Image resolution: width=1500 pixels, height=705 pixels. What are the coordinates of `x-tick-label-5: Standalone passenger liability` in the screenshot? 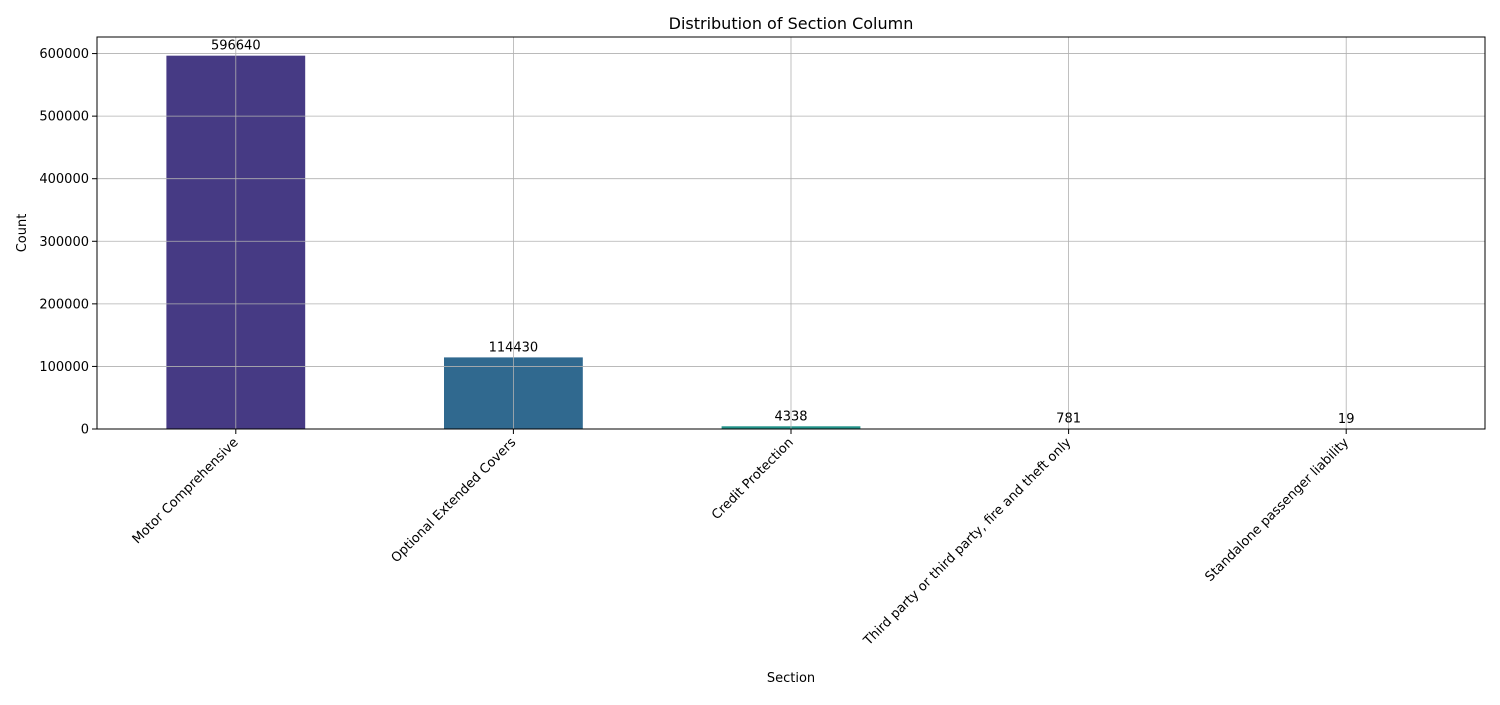 It's located at (1277, 510).